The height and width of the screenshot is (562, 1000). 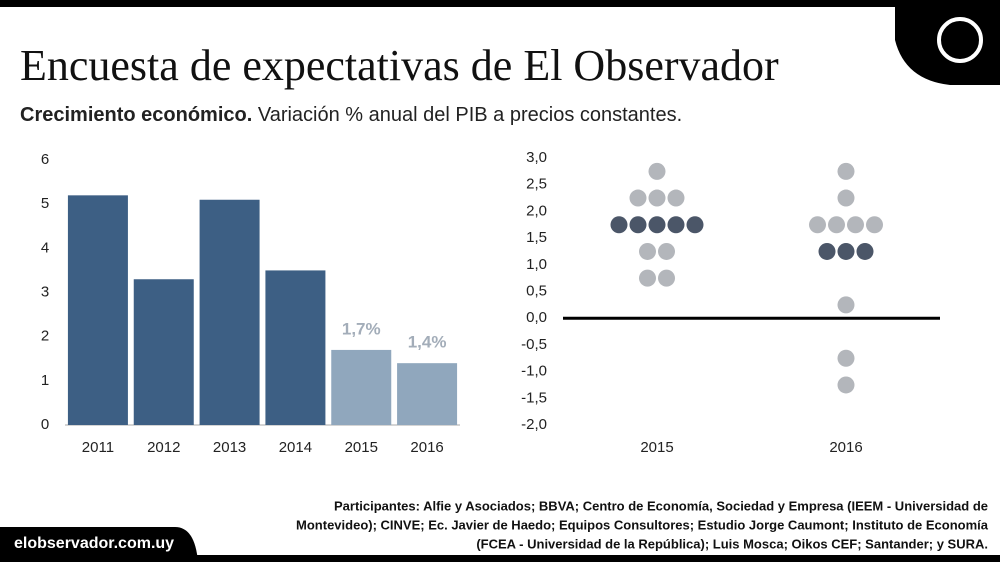 What do you see at coordinates (295, 447) in the screenshot?
I see `x-tick-label: 2014` at bounding box center [295, 447].